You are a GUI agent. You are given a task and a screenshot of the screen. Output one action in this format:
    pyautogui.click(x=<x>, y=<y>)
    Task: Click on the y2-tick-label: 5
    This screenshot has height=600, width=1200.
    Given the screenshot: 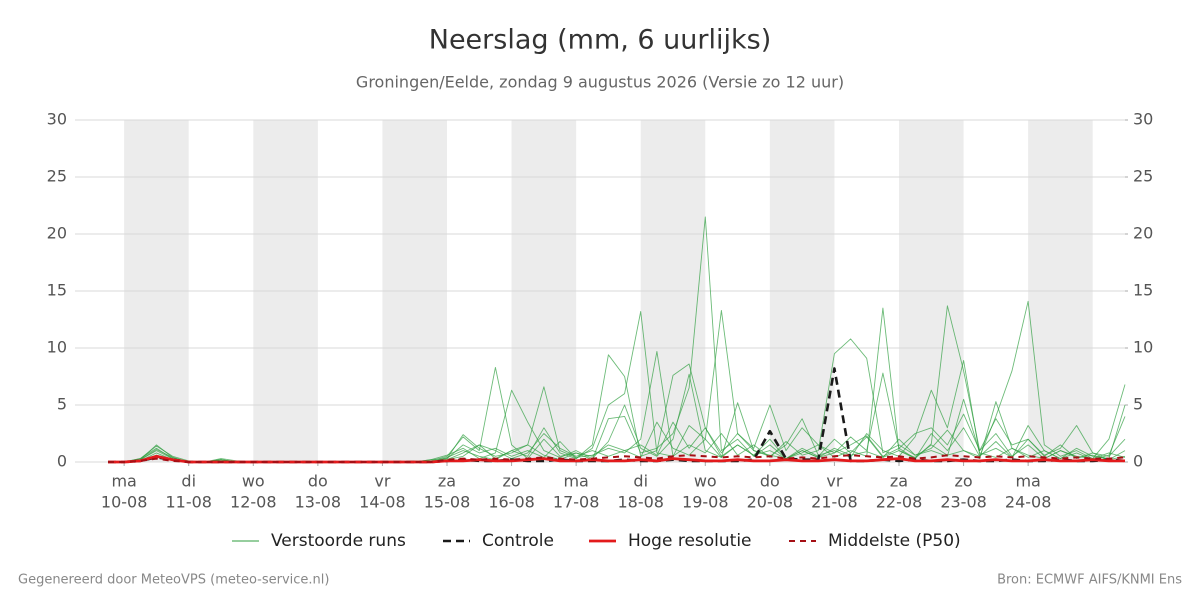 What is the action you would take?
    pyautogui.click(x=1138, y=404)
    